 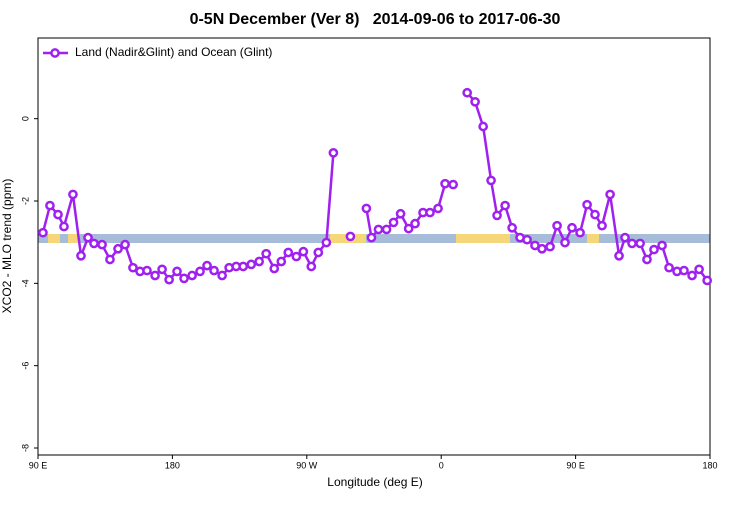 What do you see at coordinates (374, 482) in the screenshot?
I see `x-axis-label: Longitude (deg E)` at bounding box center [374, 482].